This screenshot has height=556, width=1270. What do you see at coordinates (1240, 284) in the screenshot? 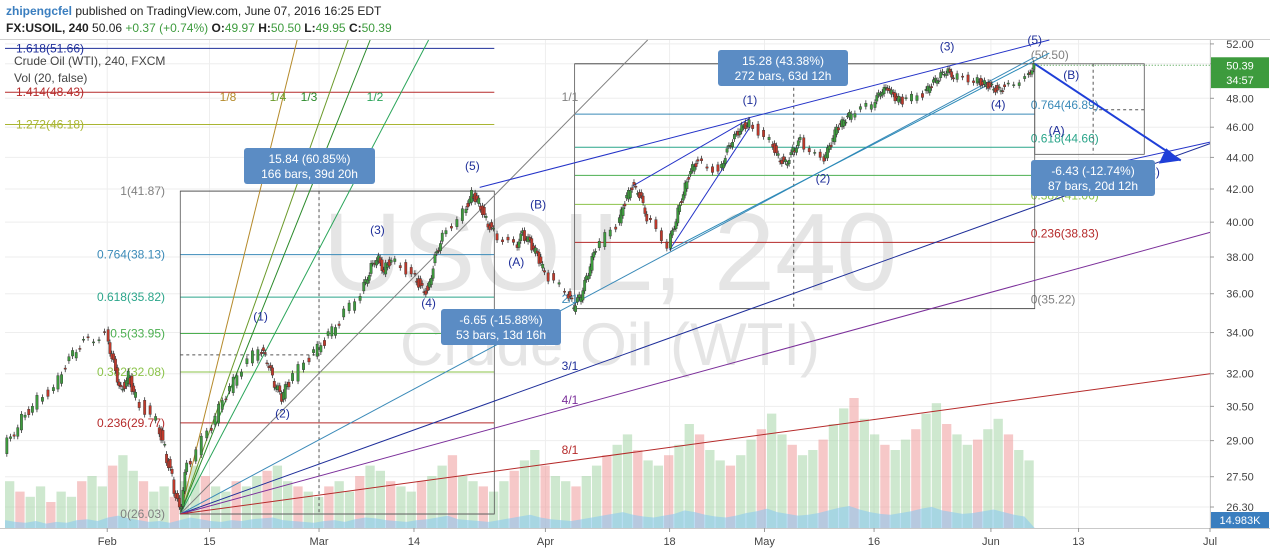
I see `price-axis-bg` at bounding box center [1240, 284].